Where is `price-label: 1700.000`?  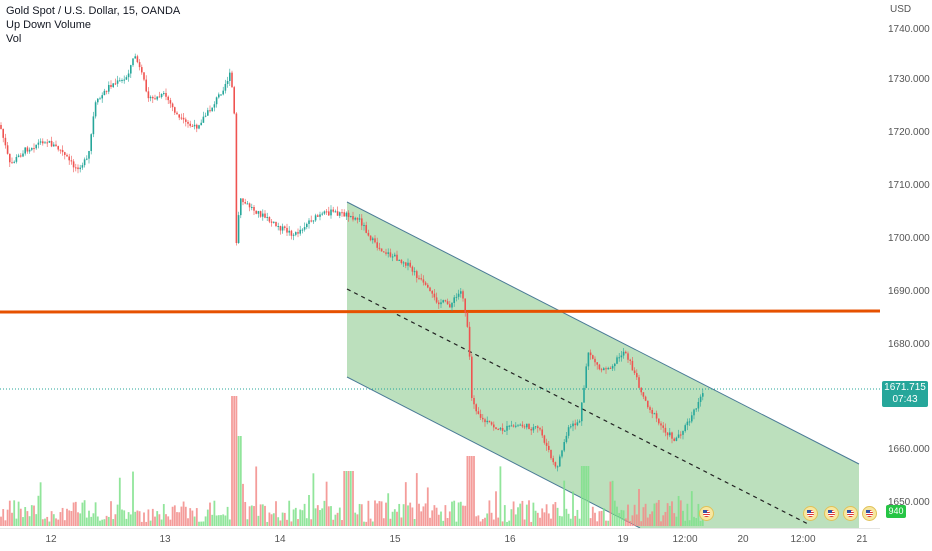 price-label: 1700.000 is located at coordinates (909, 238).